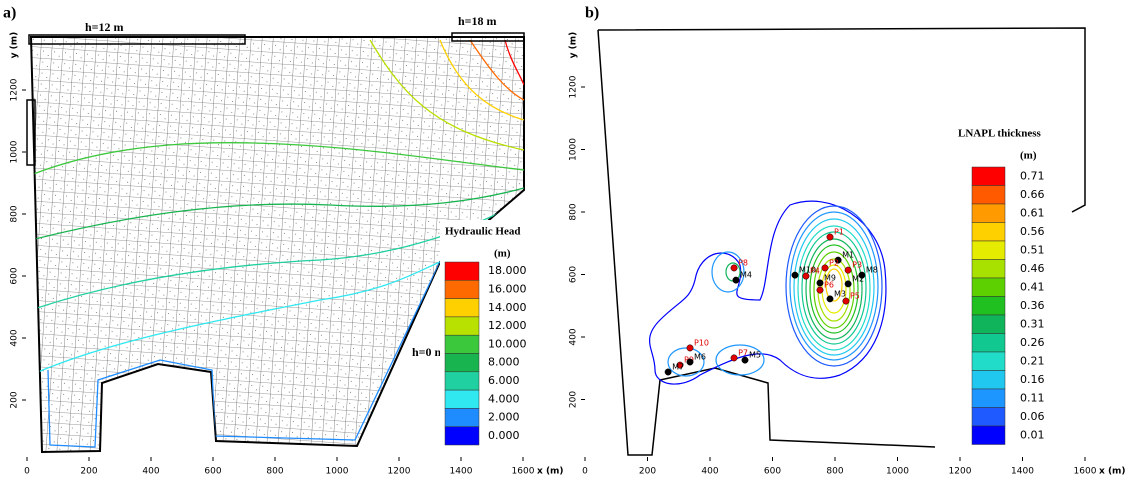 This screenshot has width=1136, height=483. Describe the element at coordinates (1032, 231) in the screenshot. I see `legend-label: 0.56` at that location.